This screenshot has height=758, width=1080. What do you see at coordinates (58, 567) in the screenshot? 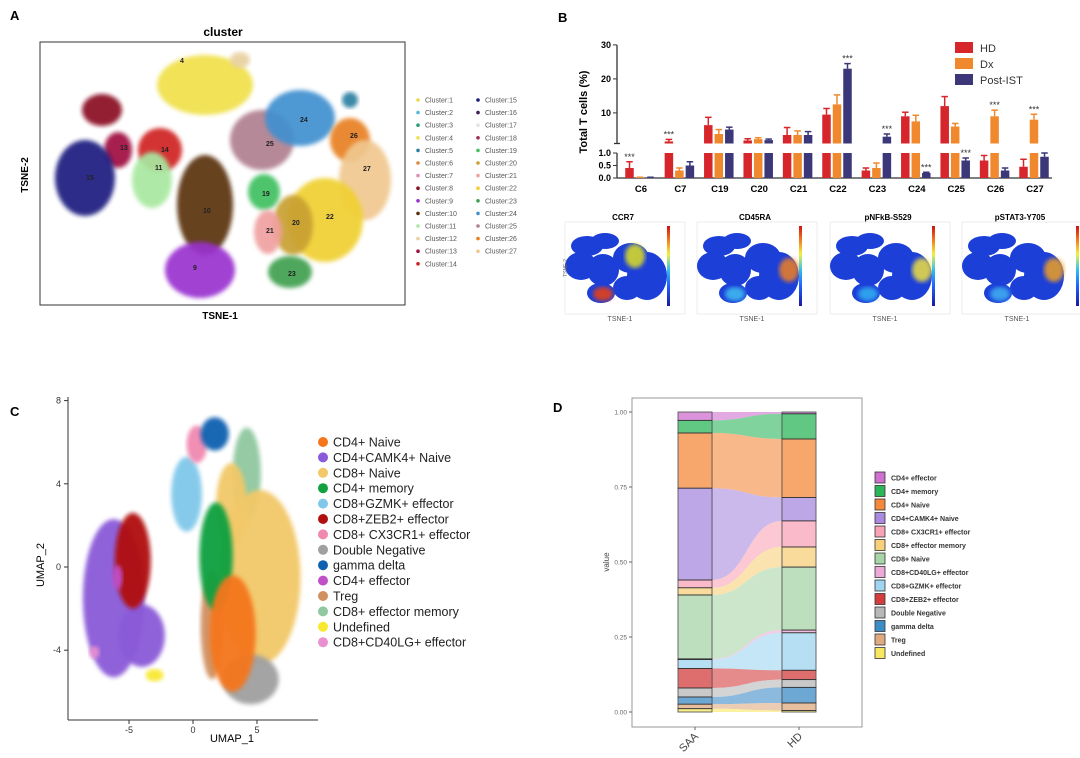
I see `y-tick-label: 0` at bounding box center [58, 567].